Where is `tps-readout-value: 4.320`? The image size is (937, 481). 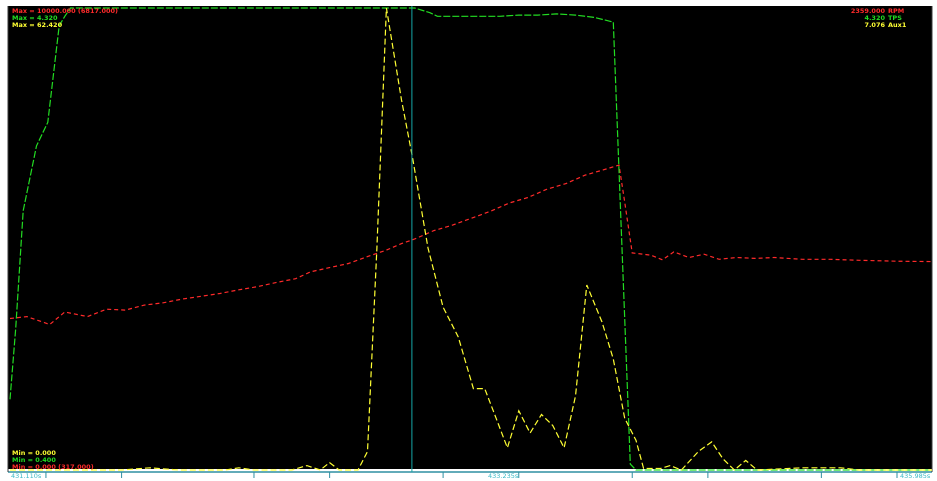 tps-readout-value: 4.320 is located at coordinates (874, 18).